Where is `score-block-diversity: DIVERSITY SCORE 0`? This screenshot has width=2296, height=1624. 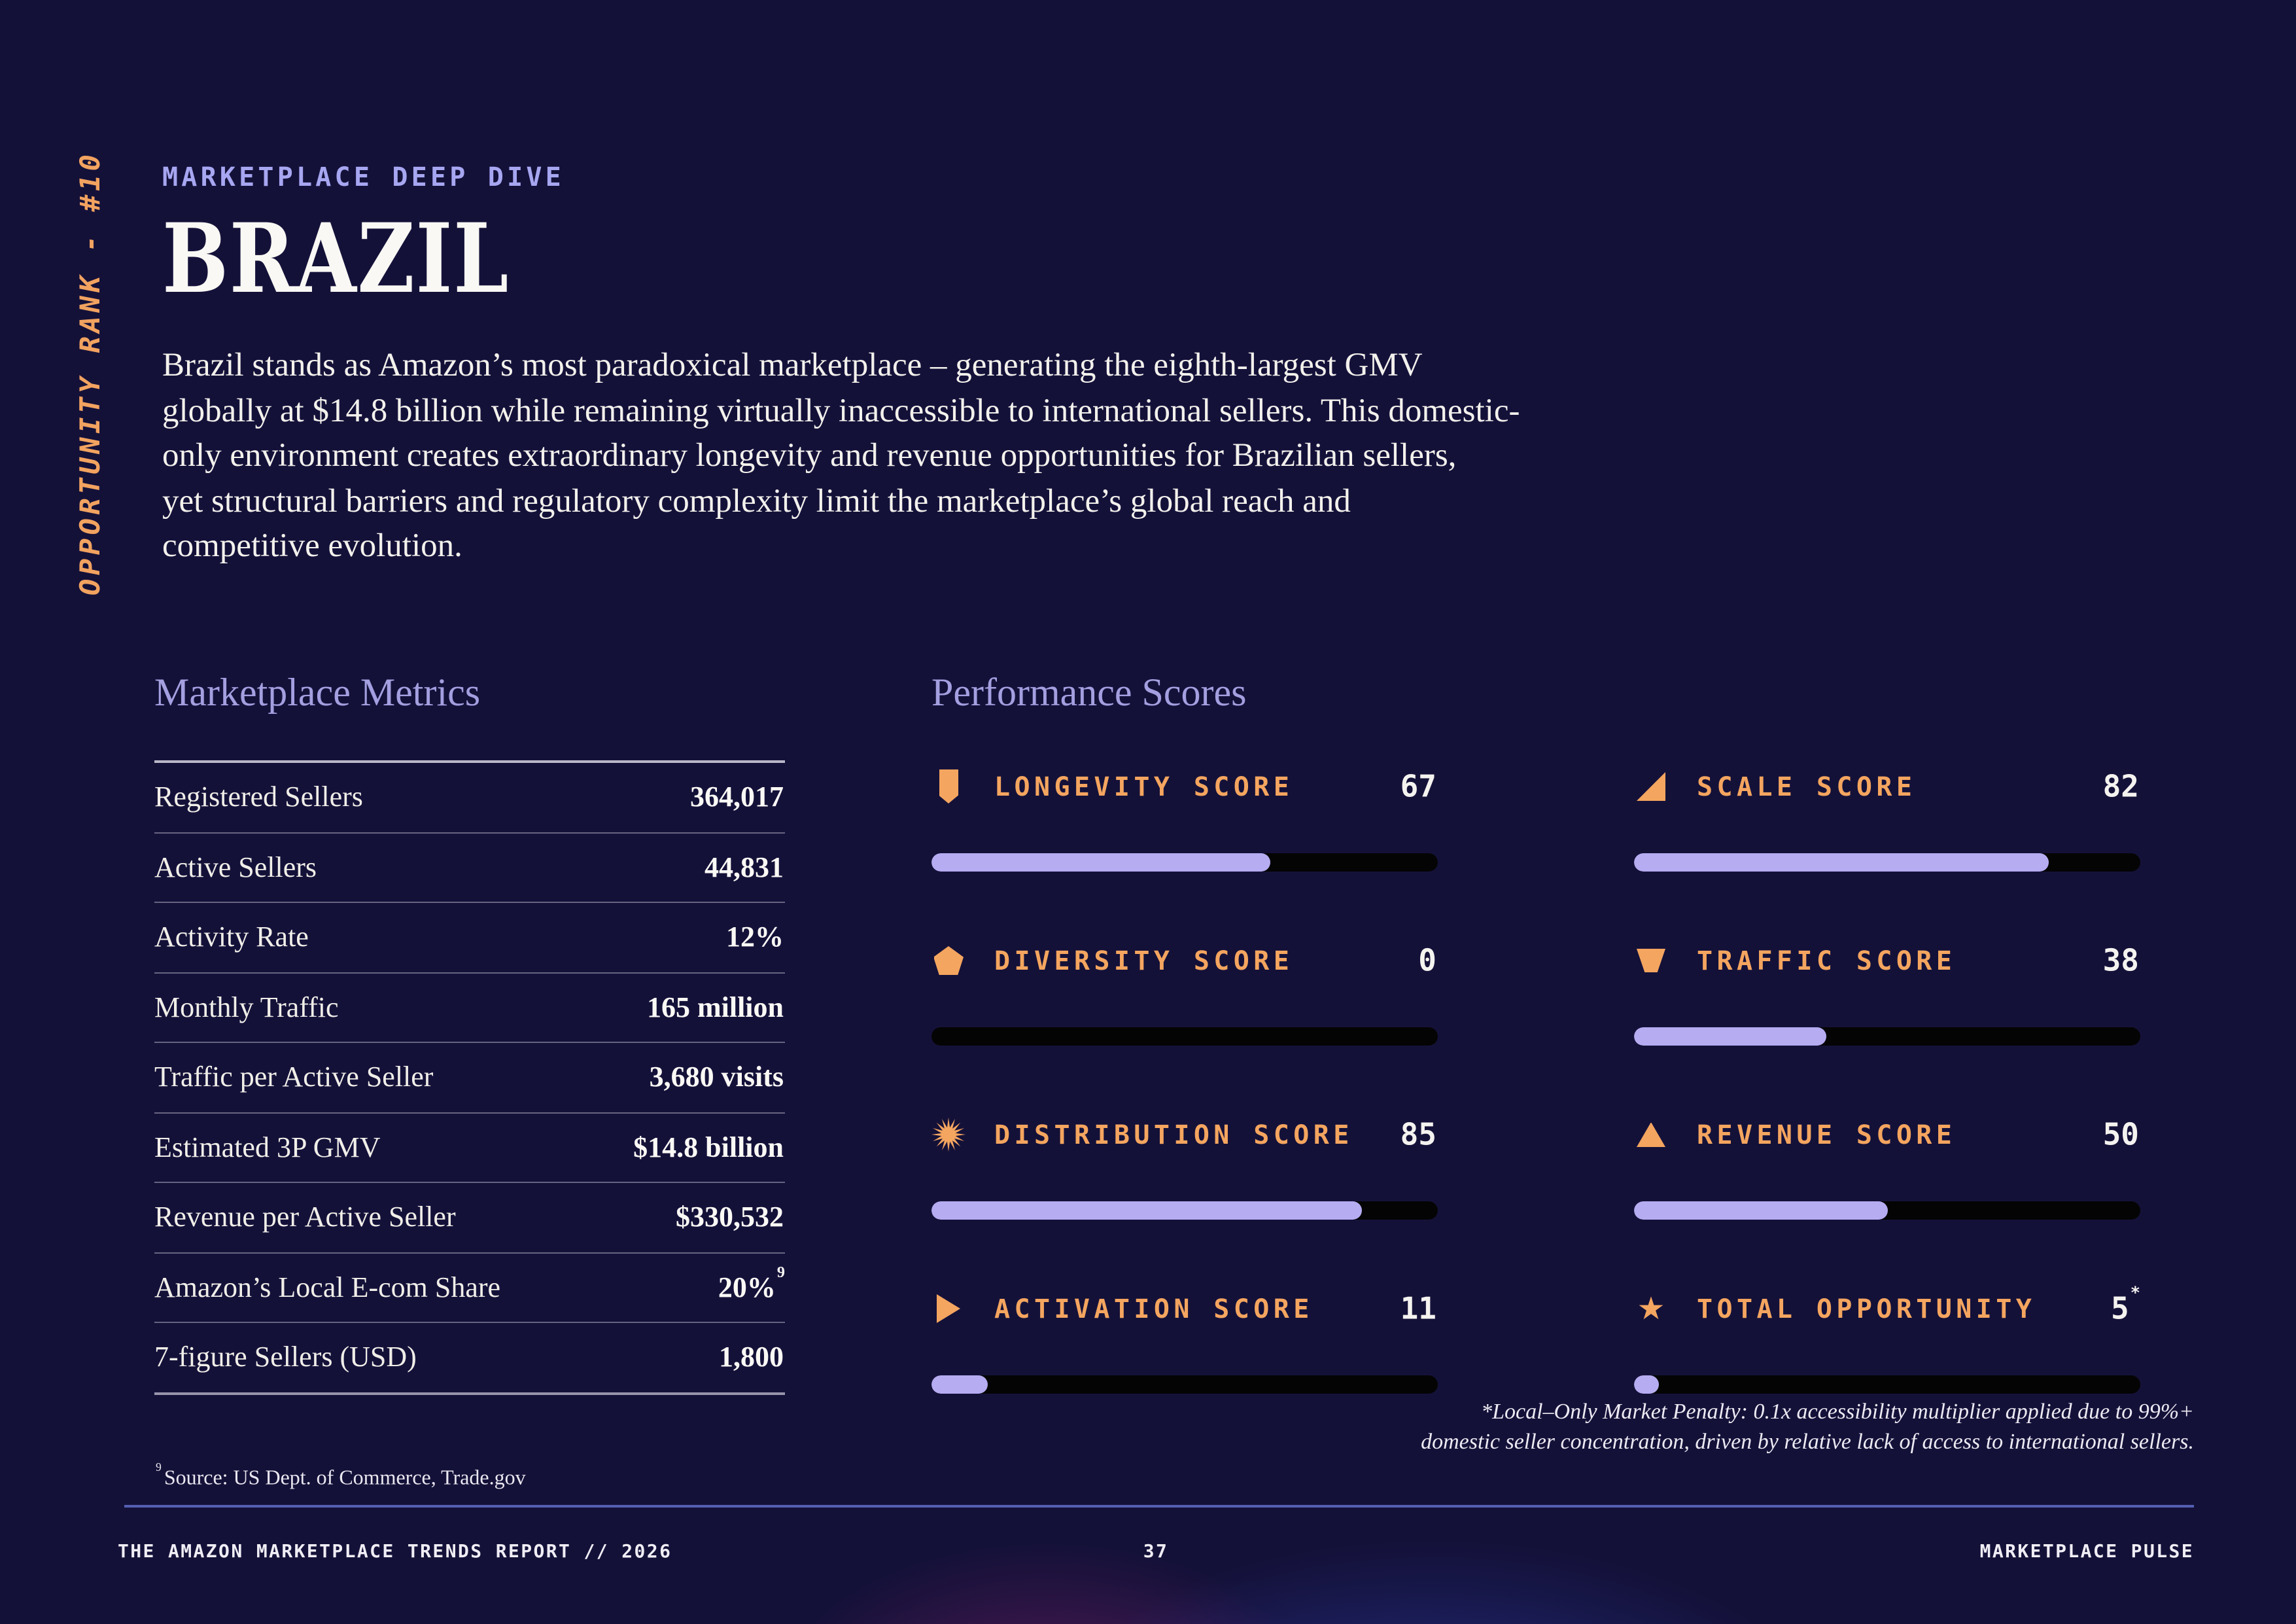
score-block-diversity: DIVERSITY SCORE 0 is located at coordinates (1184, 994).